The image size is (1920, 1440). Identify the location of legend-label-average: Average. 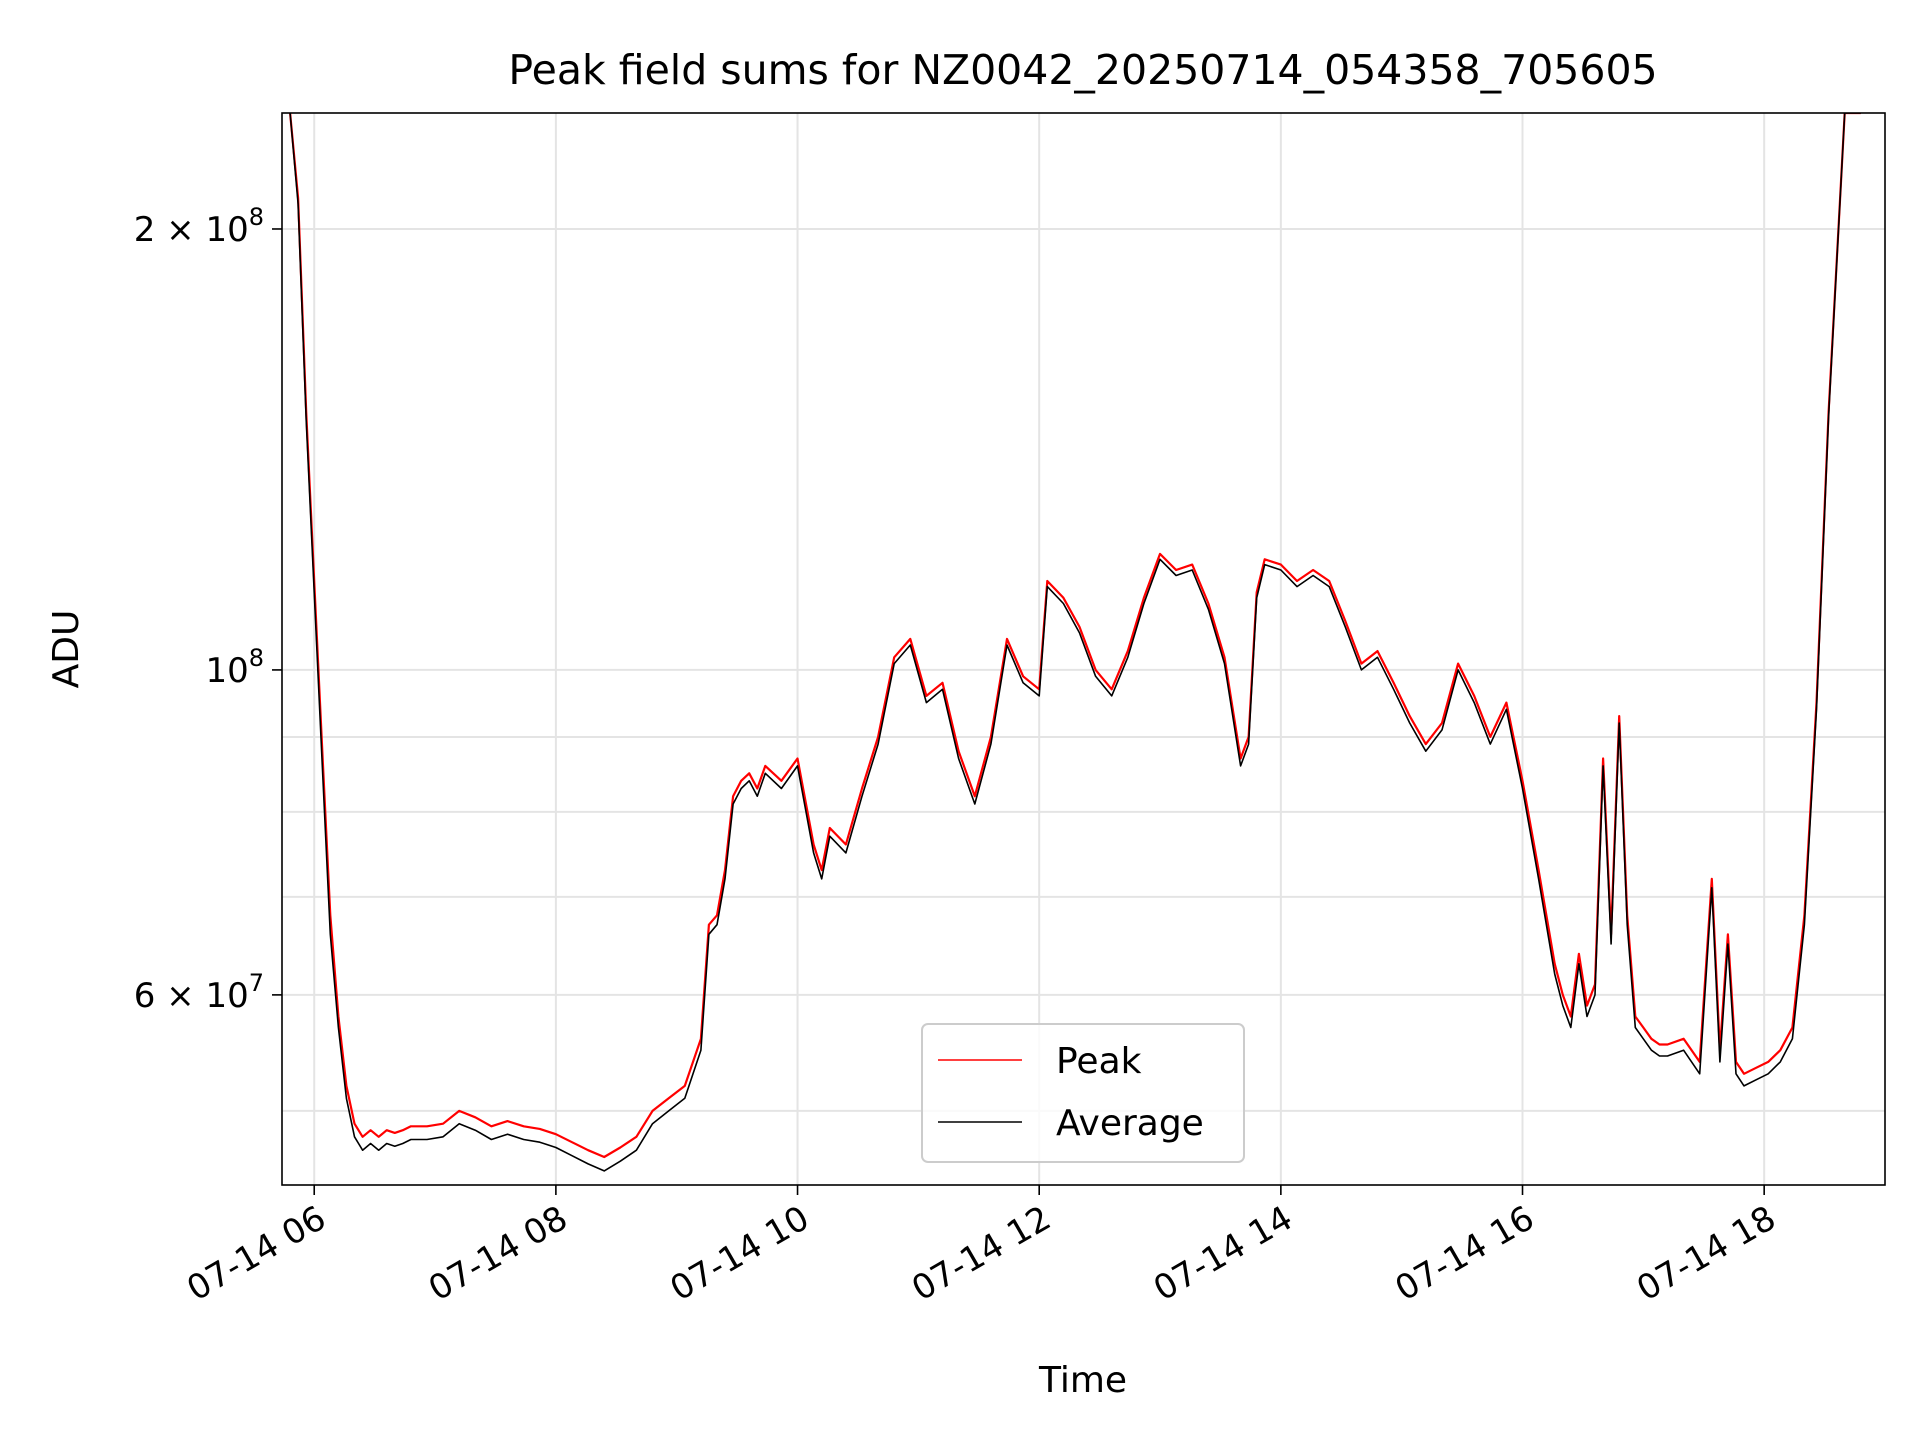
(1130, 1123).